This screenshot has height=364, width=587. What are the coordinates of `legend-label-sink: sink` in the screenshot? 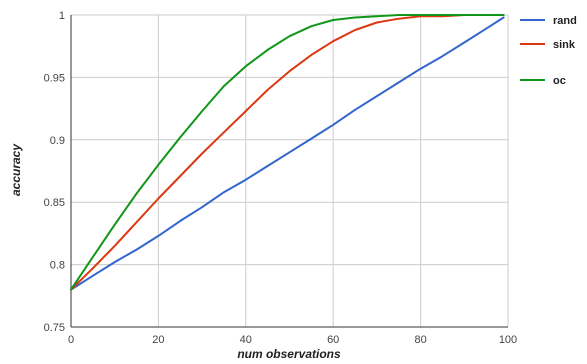 It's located at (564, 45).